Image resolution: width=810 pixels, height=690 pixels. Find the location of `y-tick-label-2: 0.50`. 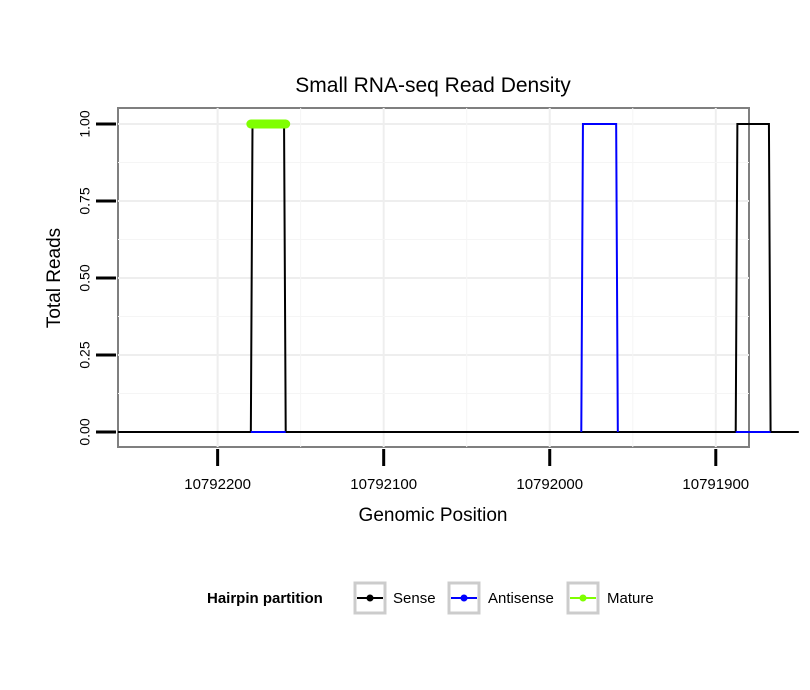

y-tick-label-2: 0.50 is located at coordinates (85, 277).